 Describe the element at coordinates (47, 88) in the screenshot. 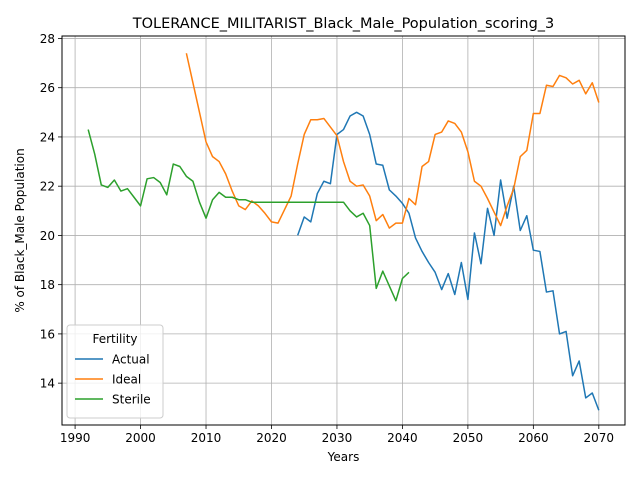

I see `y-tick-label: 26` at that location.